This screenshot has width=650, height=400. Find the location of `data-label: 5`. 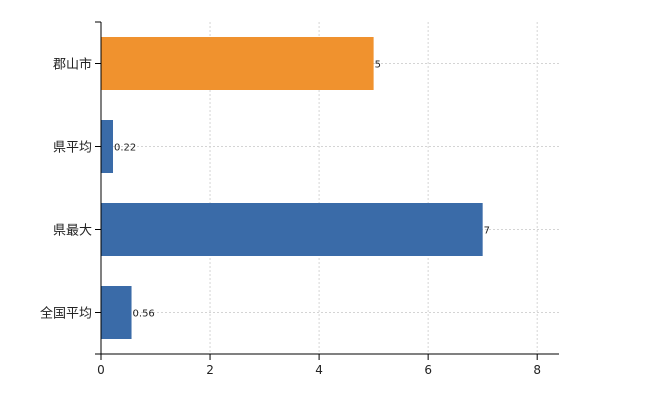

data-label: 5 is located at coordinates (378, 65).